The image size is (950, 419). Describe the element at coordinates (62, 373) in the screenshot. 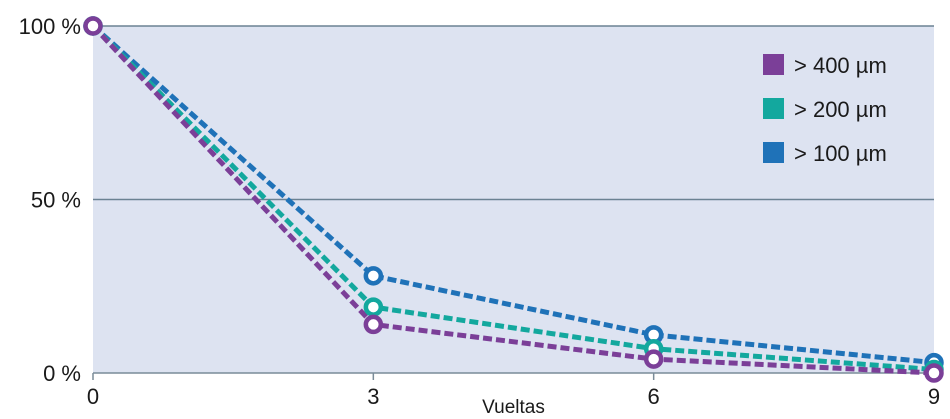

I see `y-tick-label: 0 %` at that location.